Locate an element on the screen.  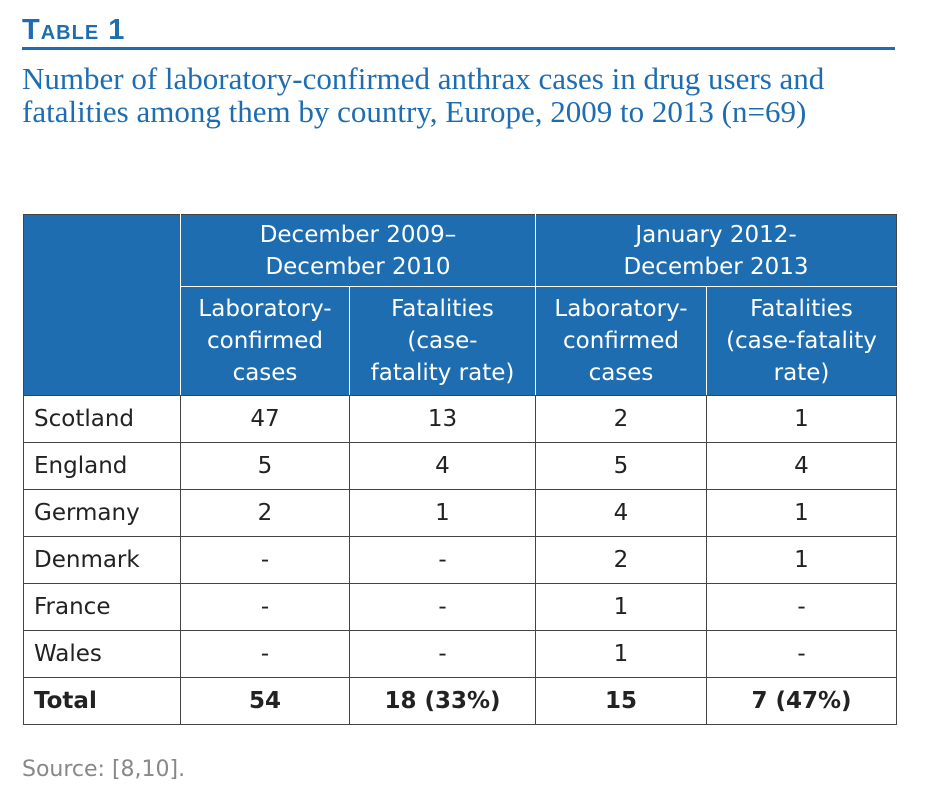
country-cell: England is located at coordinates (102, 466).